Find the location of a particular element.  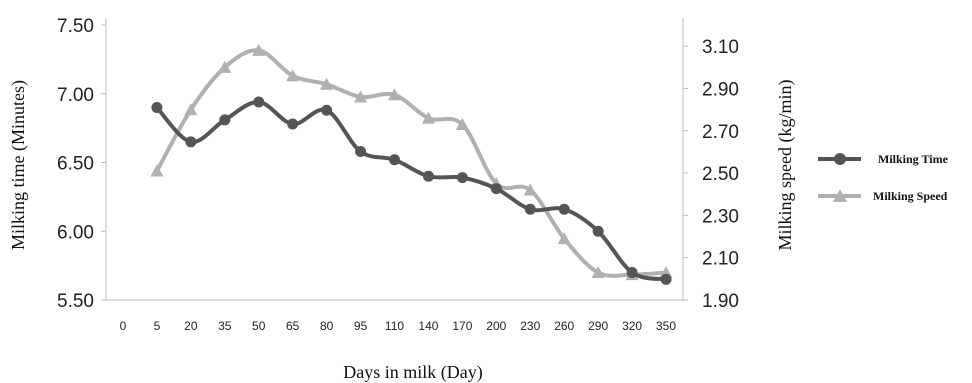

x-tick-label: 110 is located at coordinates (394, 326).